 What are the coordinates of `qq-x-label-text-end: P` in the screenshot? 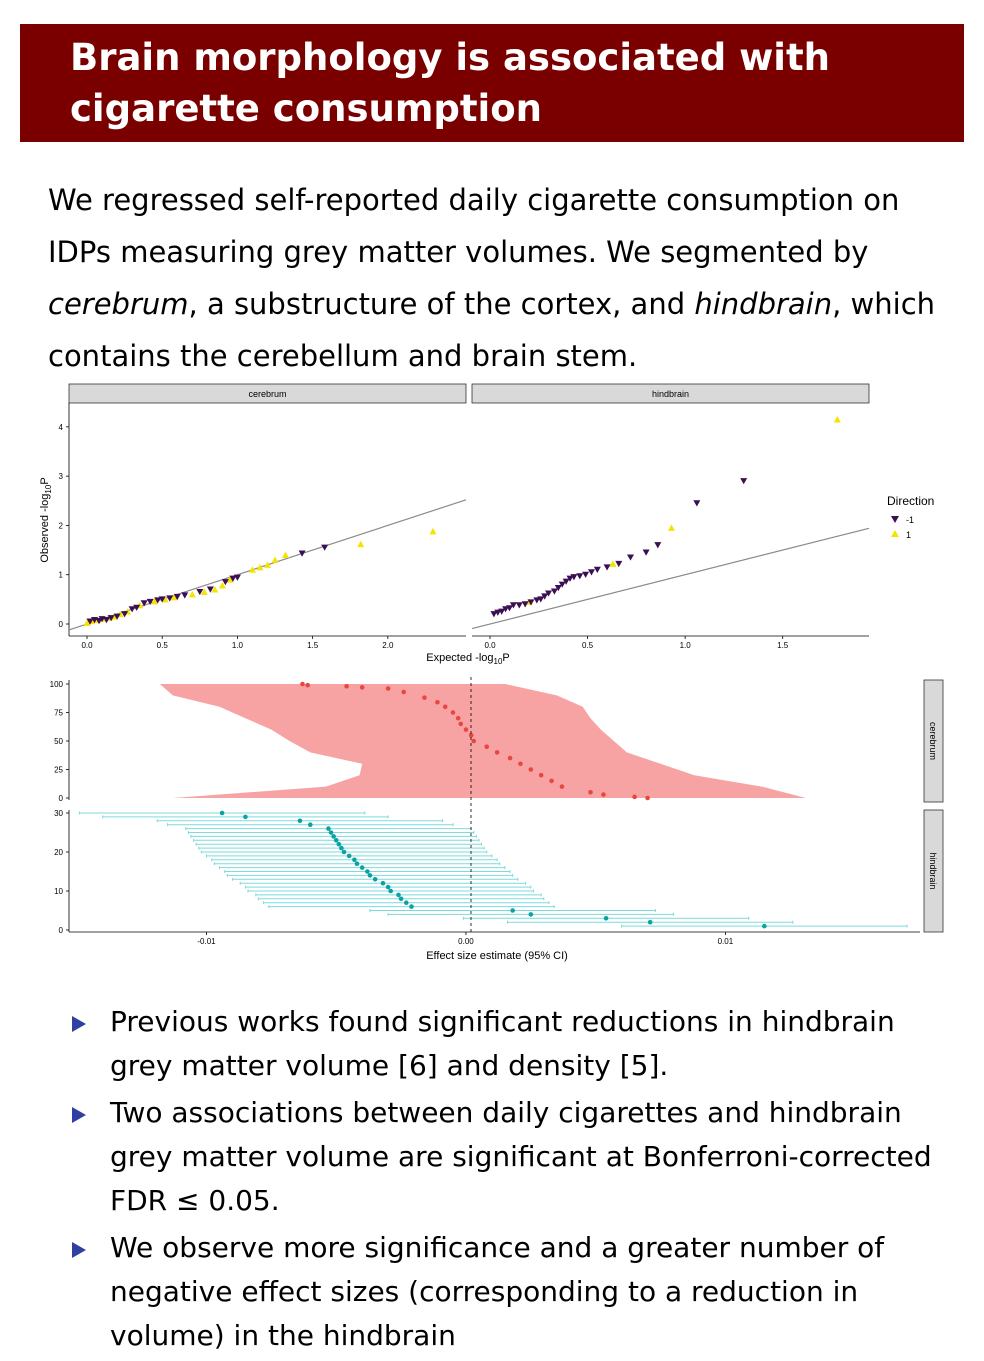 It's located at (505, 658).